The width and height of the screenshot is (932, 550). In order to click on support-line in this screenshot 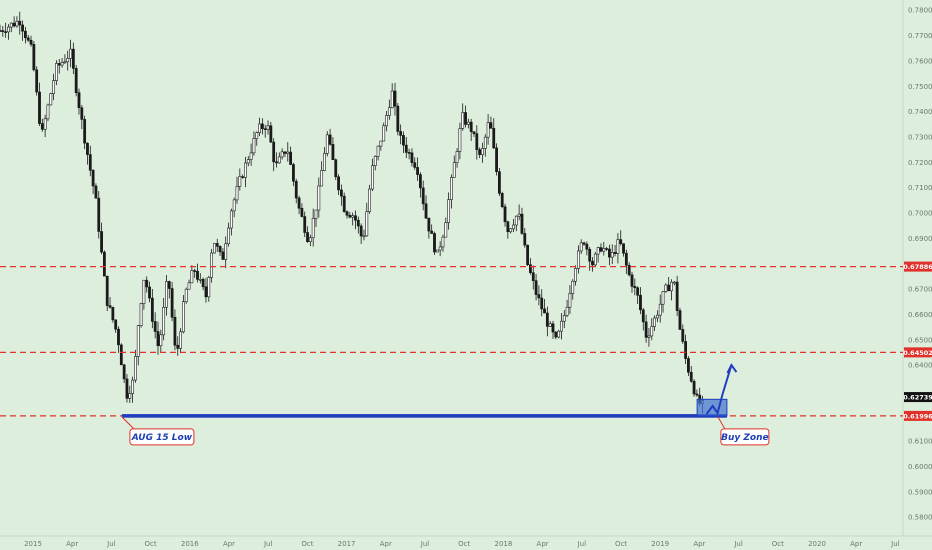, I will do `click(424, 416)`.